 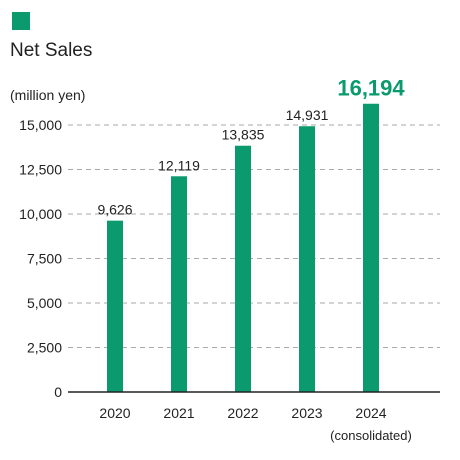 I want to click on consolidated-note: (consolidated), so click(x=371, y=435).